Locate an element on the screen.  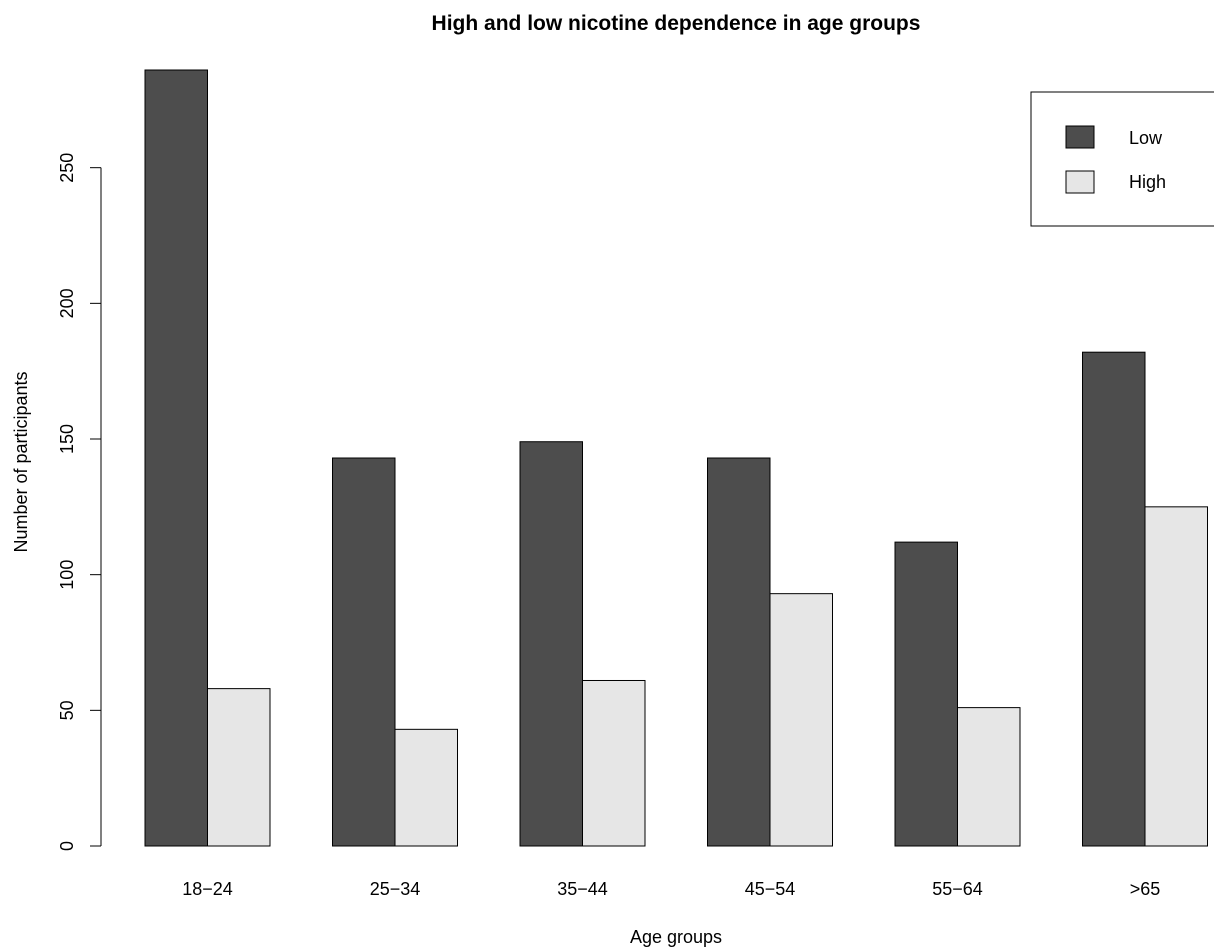
y-tick-label: 0 is located at coordinates (67, 846).